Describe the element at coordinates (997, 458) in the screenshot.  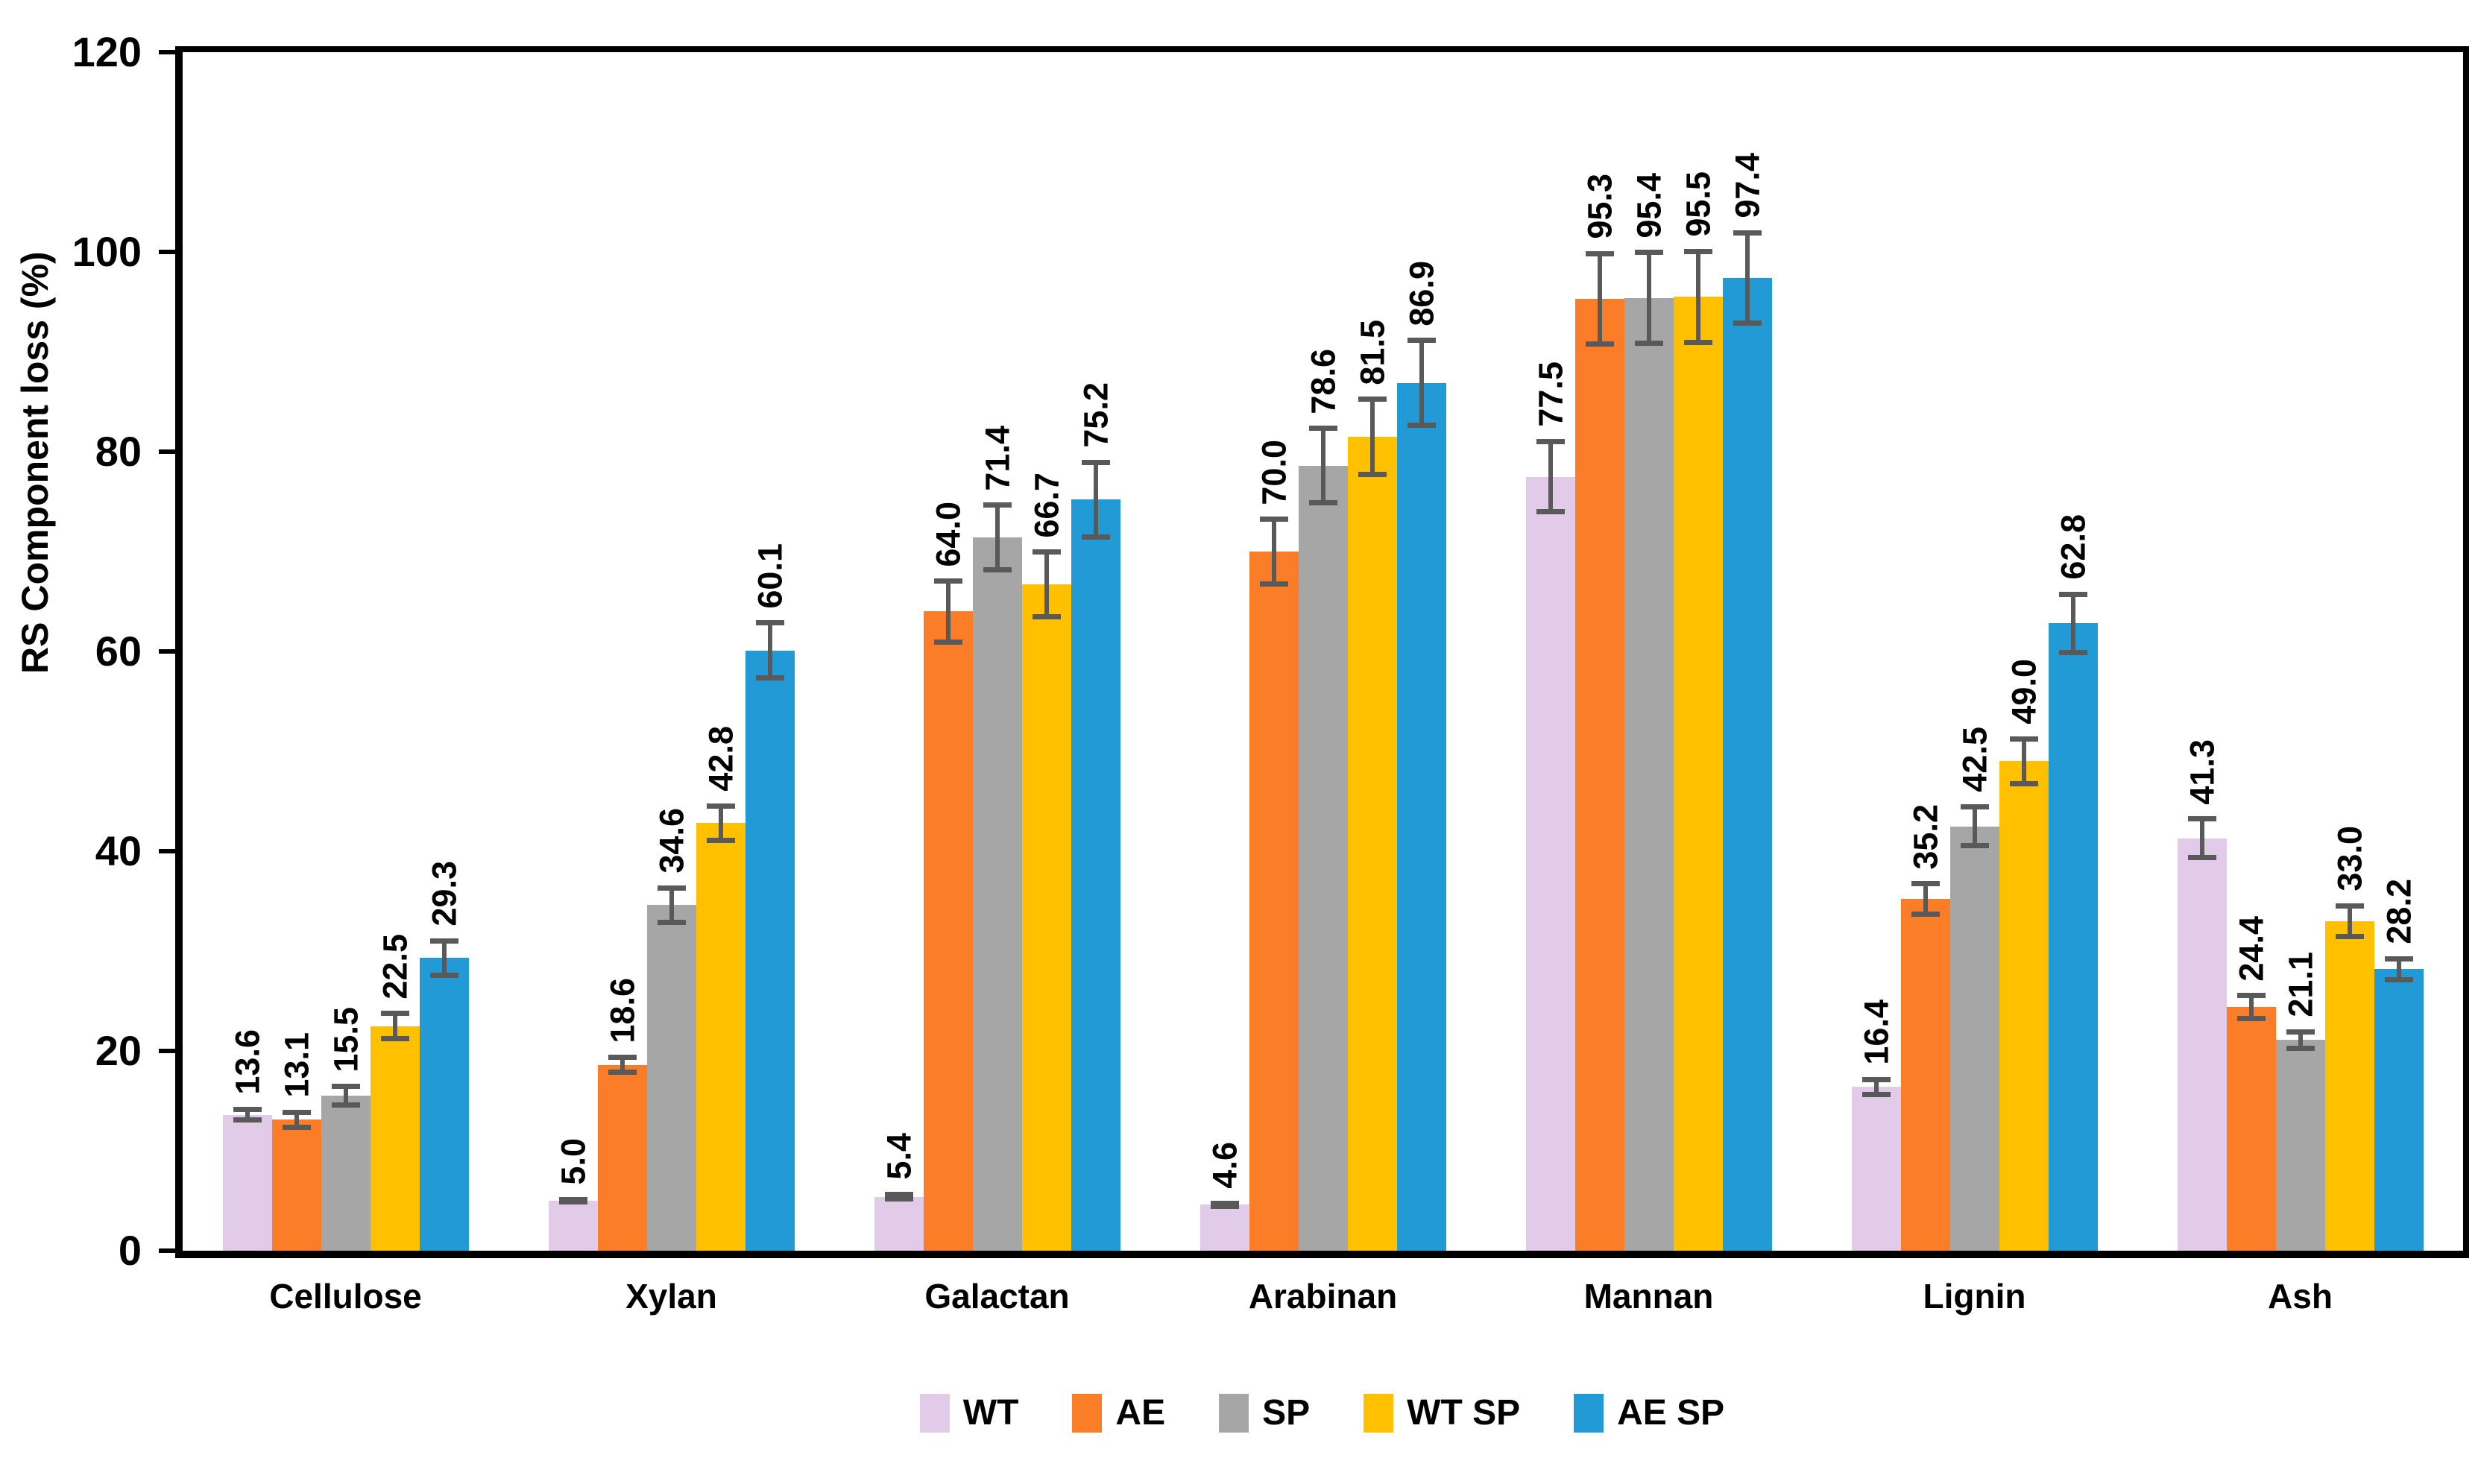
I see `value-label: 71.4` at that location.